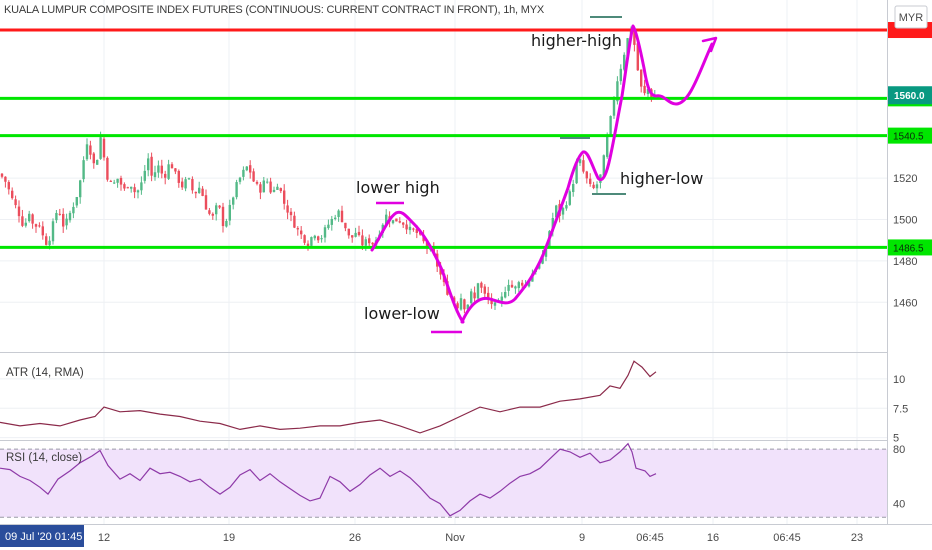 The width and height of the screenshot is (932, 550). Describe the element at coordinates (899, 505) in the screenshot. I see `rsi-tick-label: 40` at that location.